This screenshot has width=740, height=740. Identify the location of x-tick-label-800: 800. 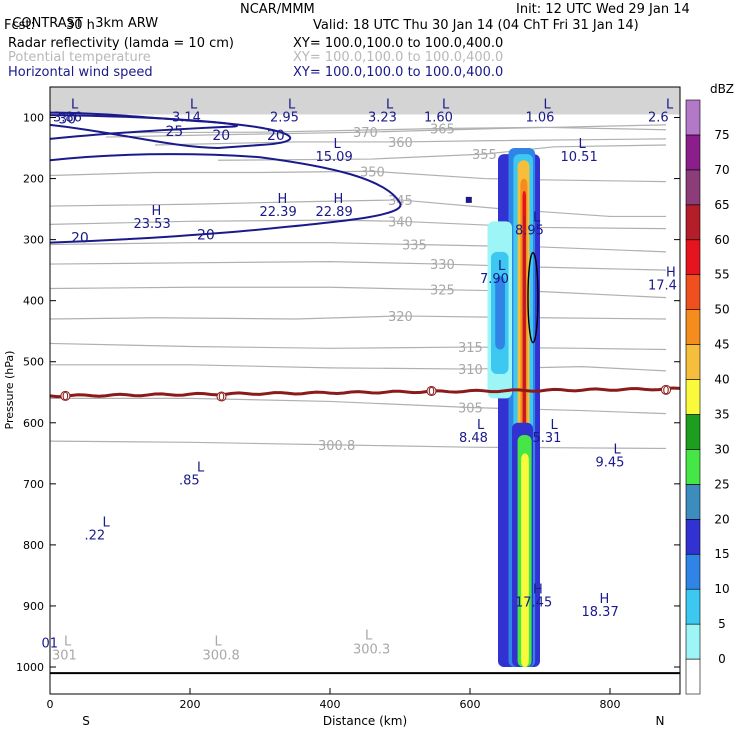
(610, 704).